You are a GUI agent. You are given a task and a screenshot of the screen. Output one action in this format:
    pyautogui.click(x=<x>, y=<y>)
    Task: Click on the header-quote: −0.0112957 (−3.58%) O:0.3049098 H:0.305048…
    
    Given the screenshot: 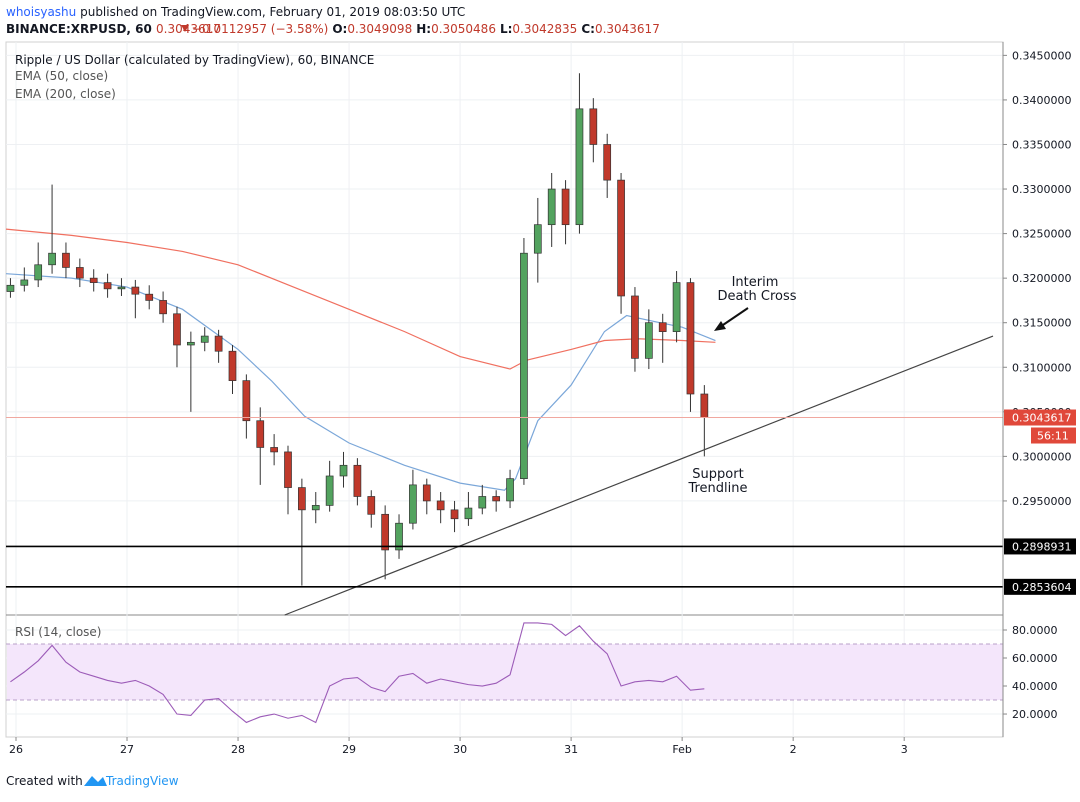 What is the action you would take?
    pyautogui.click(x=420, y=29)
    